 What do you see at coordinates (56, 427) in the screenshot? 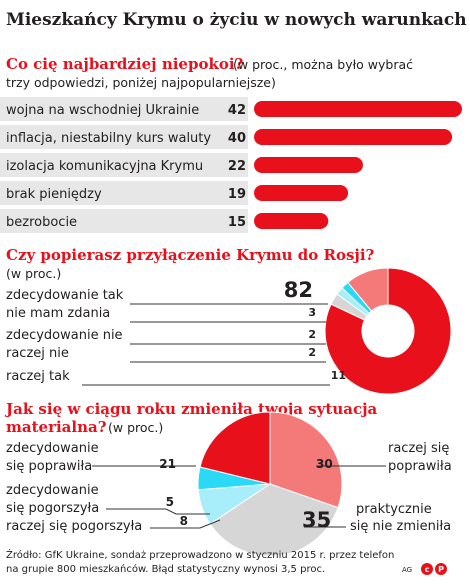
I see `pie2-title-2: materialna?` at bounding box center [56, 427].